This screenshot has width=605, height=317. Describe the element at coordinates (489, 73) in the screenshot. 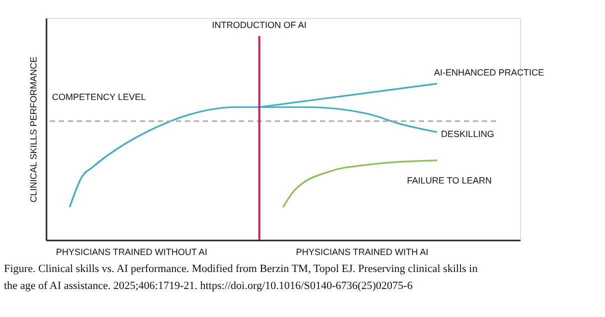

I see `series-label: AI-ENHANCED PRACTICE` at that location.